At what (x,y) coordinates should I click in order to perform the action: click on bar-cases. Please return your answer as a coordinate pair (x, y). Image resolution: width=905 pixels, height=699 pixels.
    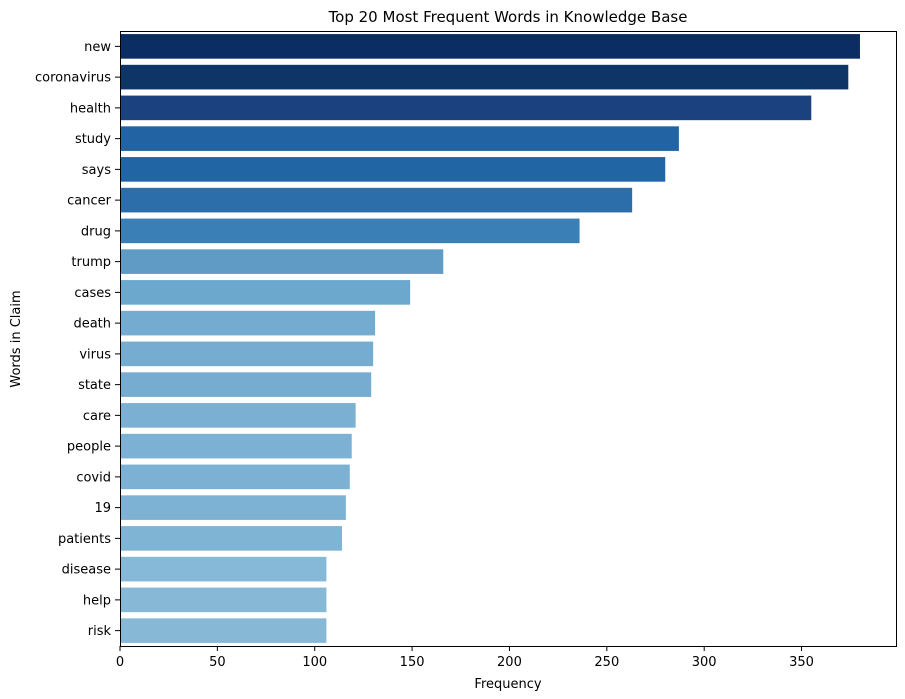
    Looking at the image, I should click on (265, 292).